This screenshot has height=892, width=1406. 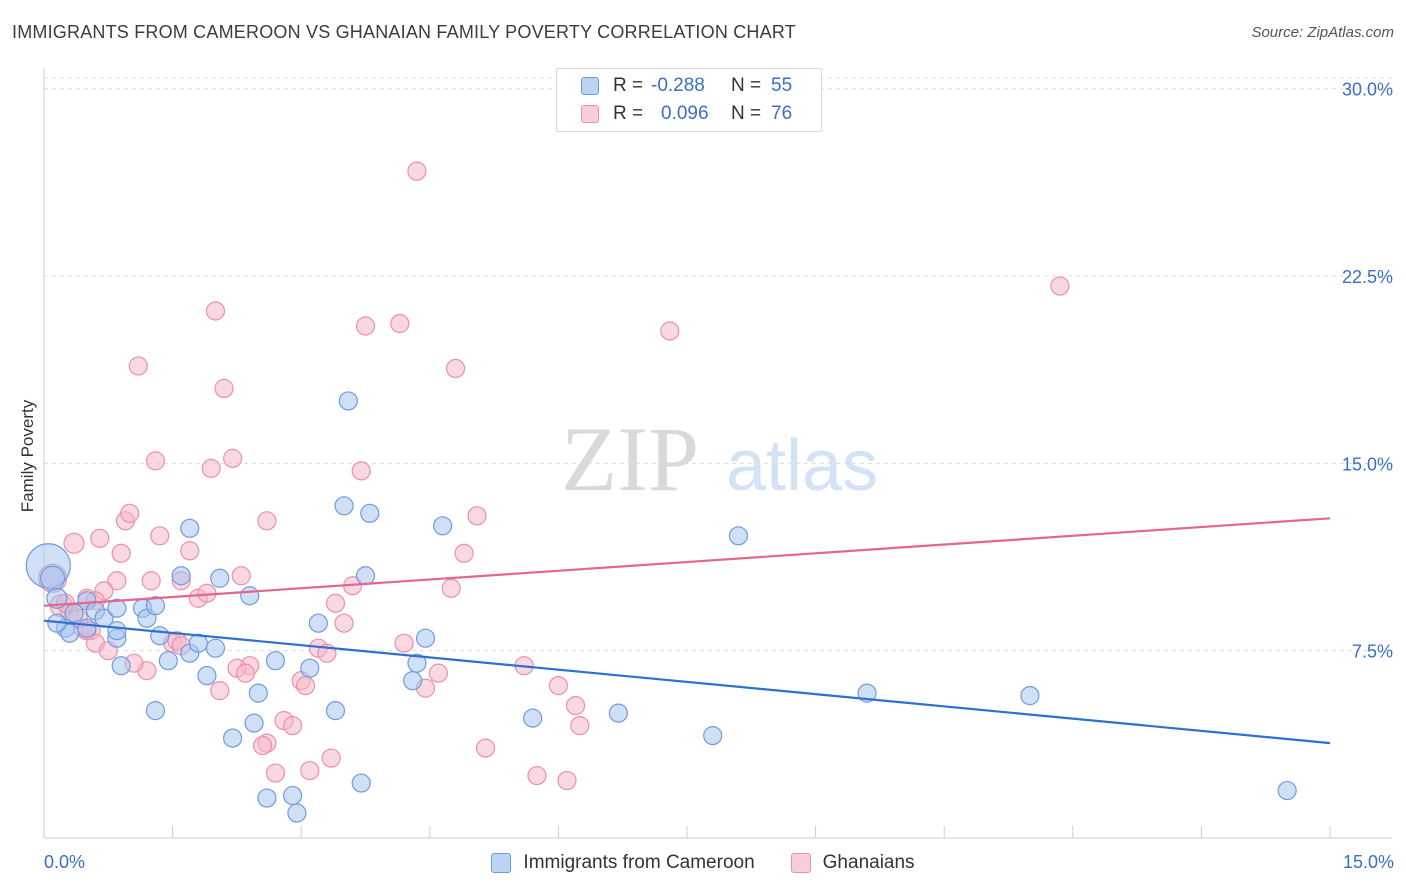 I want to click on legend-item-cameroon: Immigrants from Cameroon, so click(x=623, y=863).